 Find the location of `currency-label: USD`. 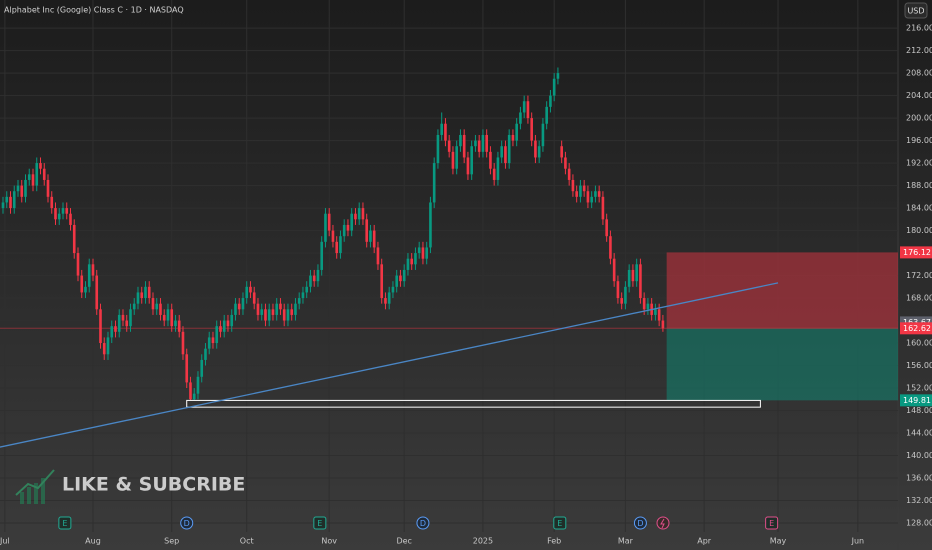

currency-label: USD is located at coordinates (915, 11).